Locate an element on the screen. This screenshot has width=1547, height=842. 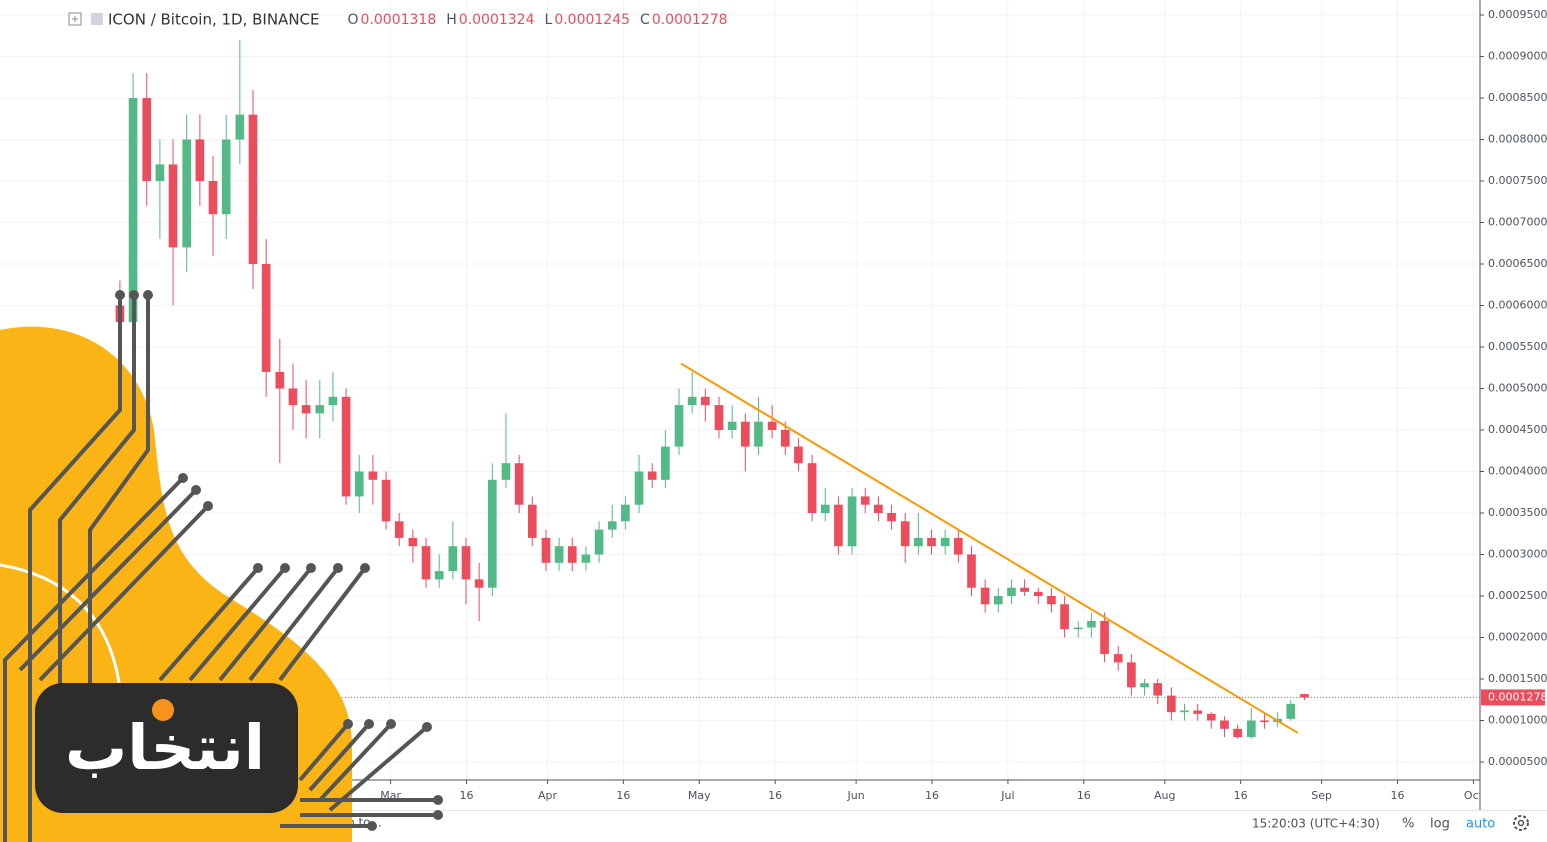
x-tick-label: Jul is located at coordinates (1007, 795).